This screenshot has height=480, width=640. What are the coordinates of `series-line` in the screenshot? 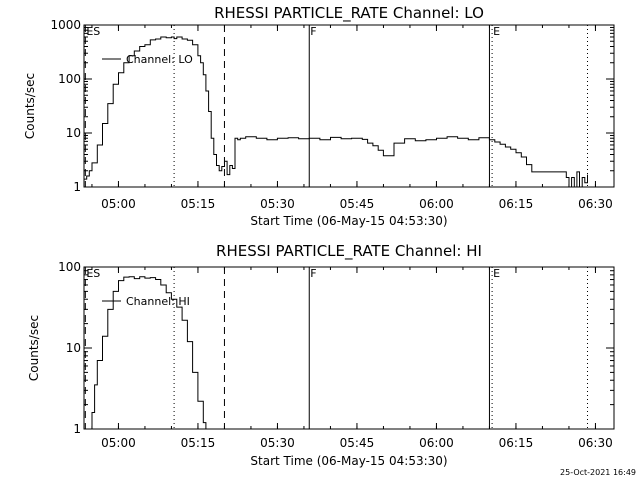 It's located at (148, 353).